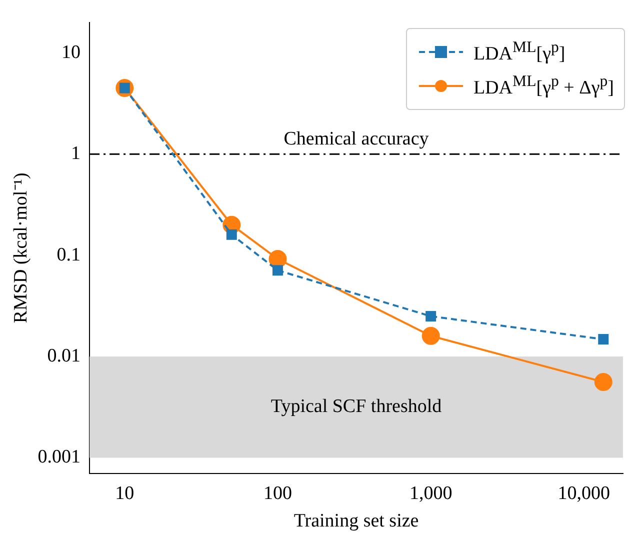 The image size is (641, 543). What do you see at coordinates (356, 407) in the screenshot?
I see `band-label: Typical SCF threshold` at bounding box center [356, 407].